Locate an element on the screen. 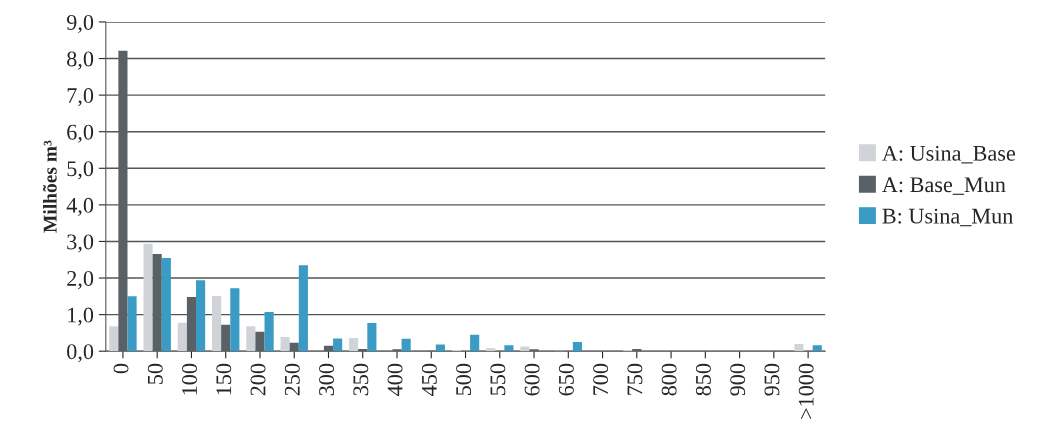  x-tick-label: 750 is located at coordinates (635, 379).